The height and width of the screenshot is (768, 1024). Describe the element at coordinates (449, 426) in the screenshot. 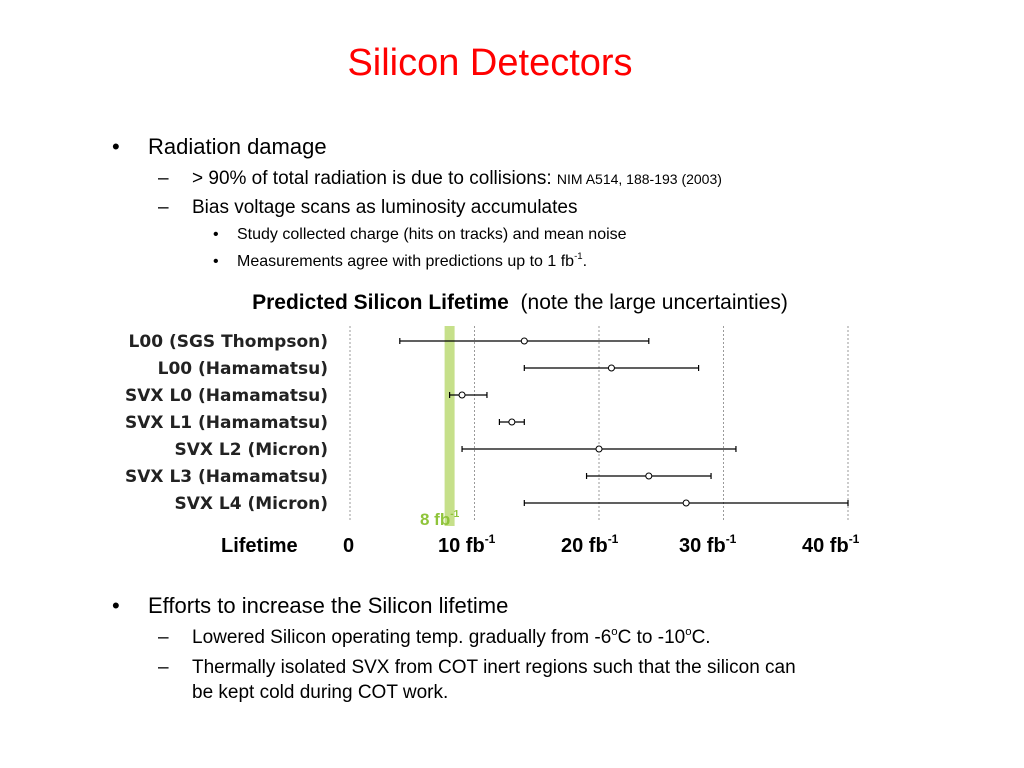

I see `lifetime-band` at that location.